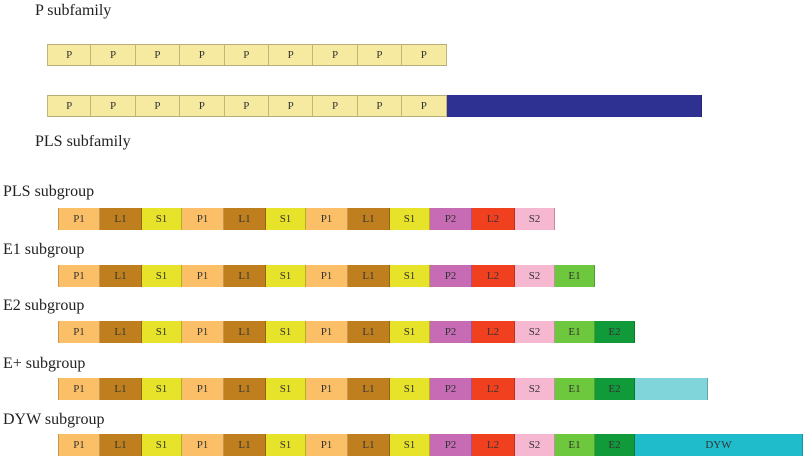 This screenshot has width=803, height=458. I want to click on e2-subgroup-heading: E2 subgroup, so click(44, 305).